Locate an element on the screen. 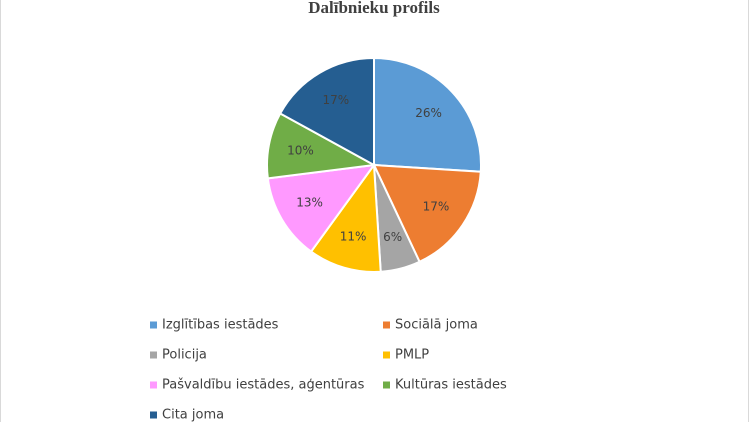 The image size is (750, 422). data-label: 10% is located at coordinates (300, 150).